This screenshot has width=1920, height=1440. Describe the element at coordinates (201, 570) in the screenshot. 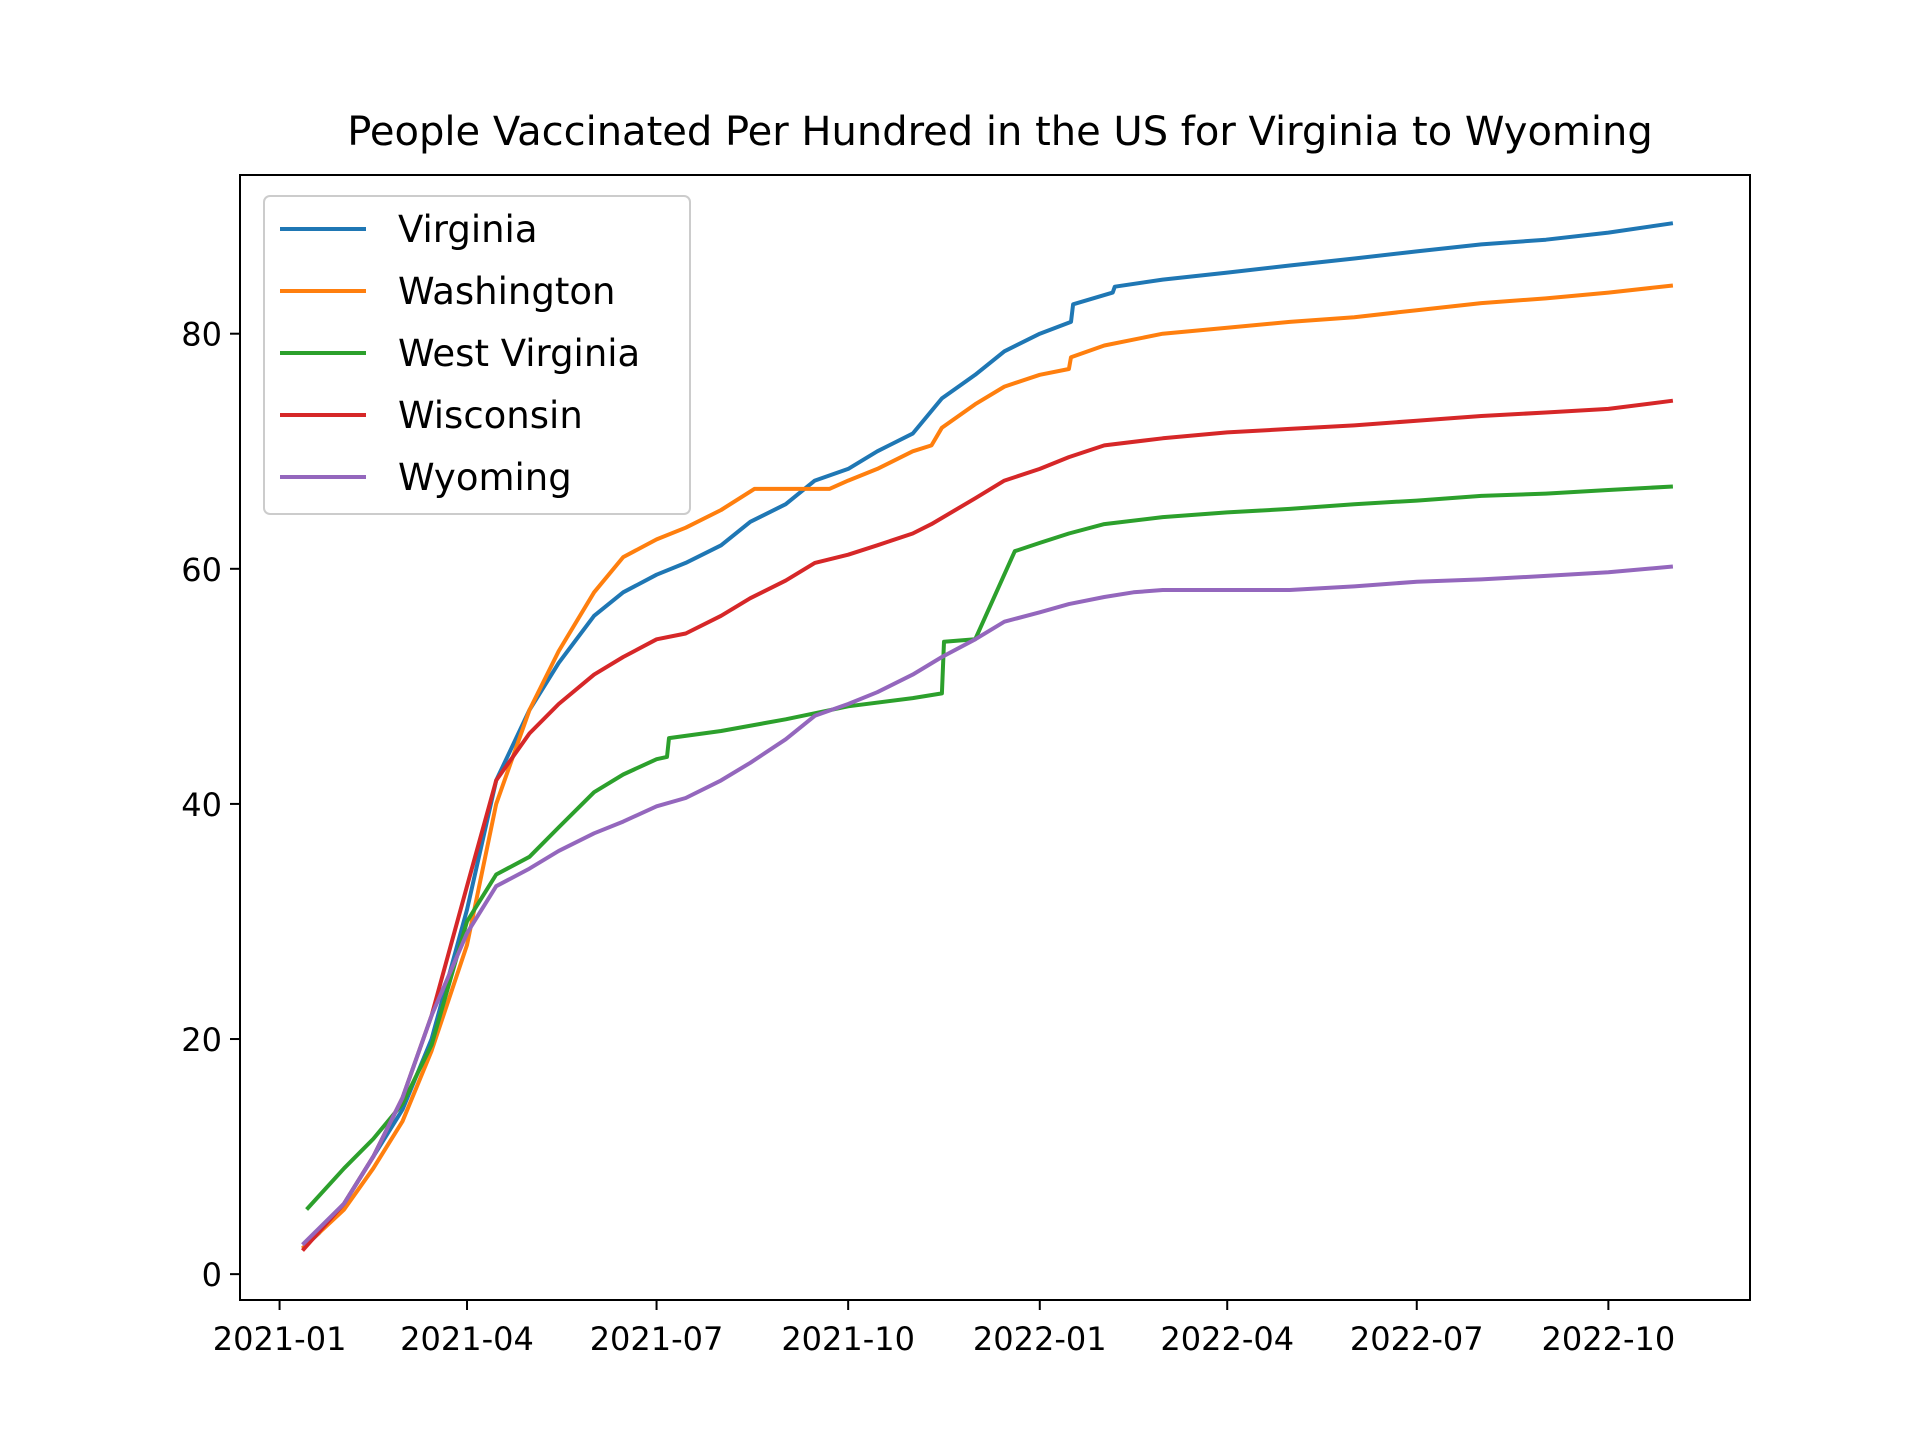

I see `y-tick-label: 60` at that location.